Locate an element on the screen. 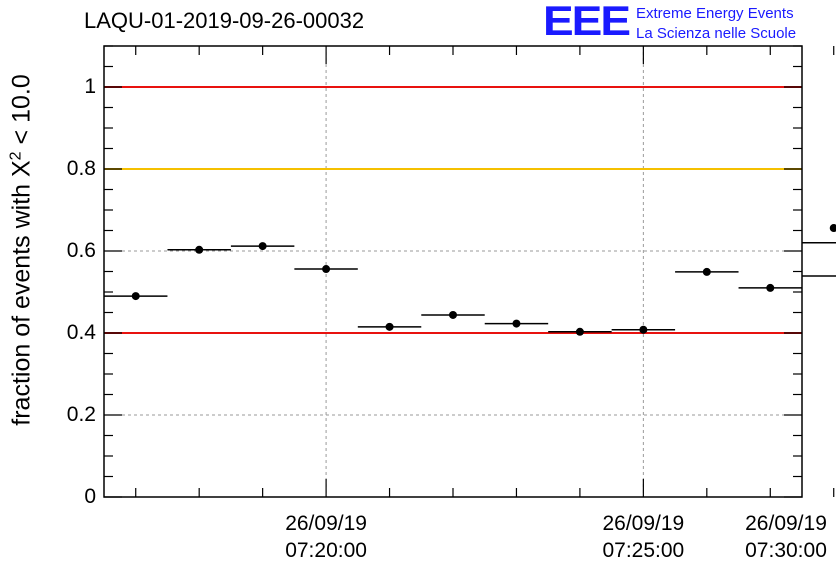 The width and height of the screenshot is (836, 572). x-tick-time: 07:30:00 is located at coordinates (786, 550).